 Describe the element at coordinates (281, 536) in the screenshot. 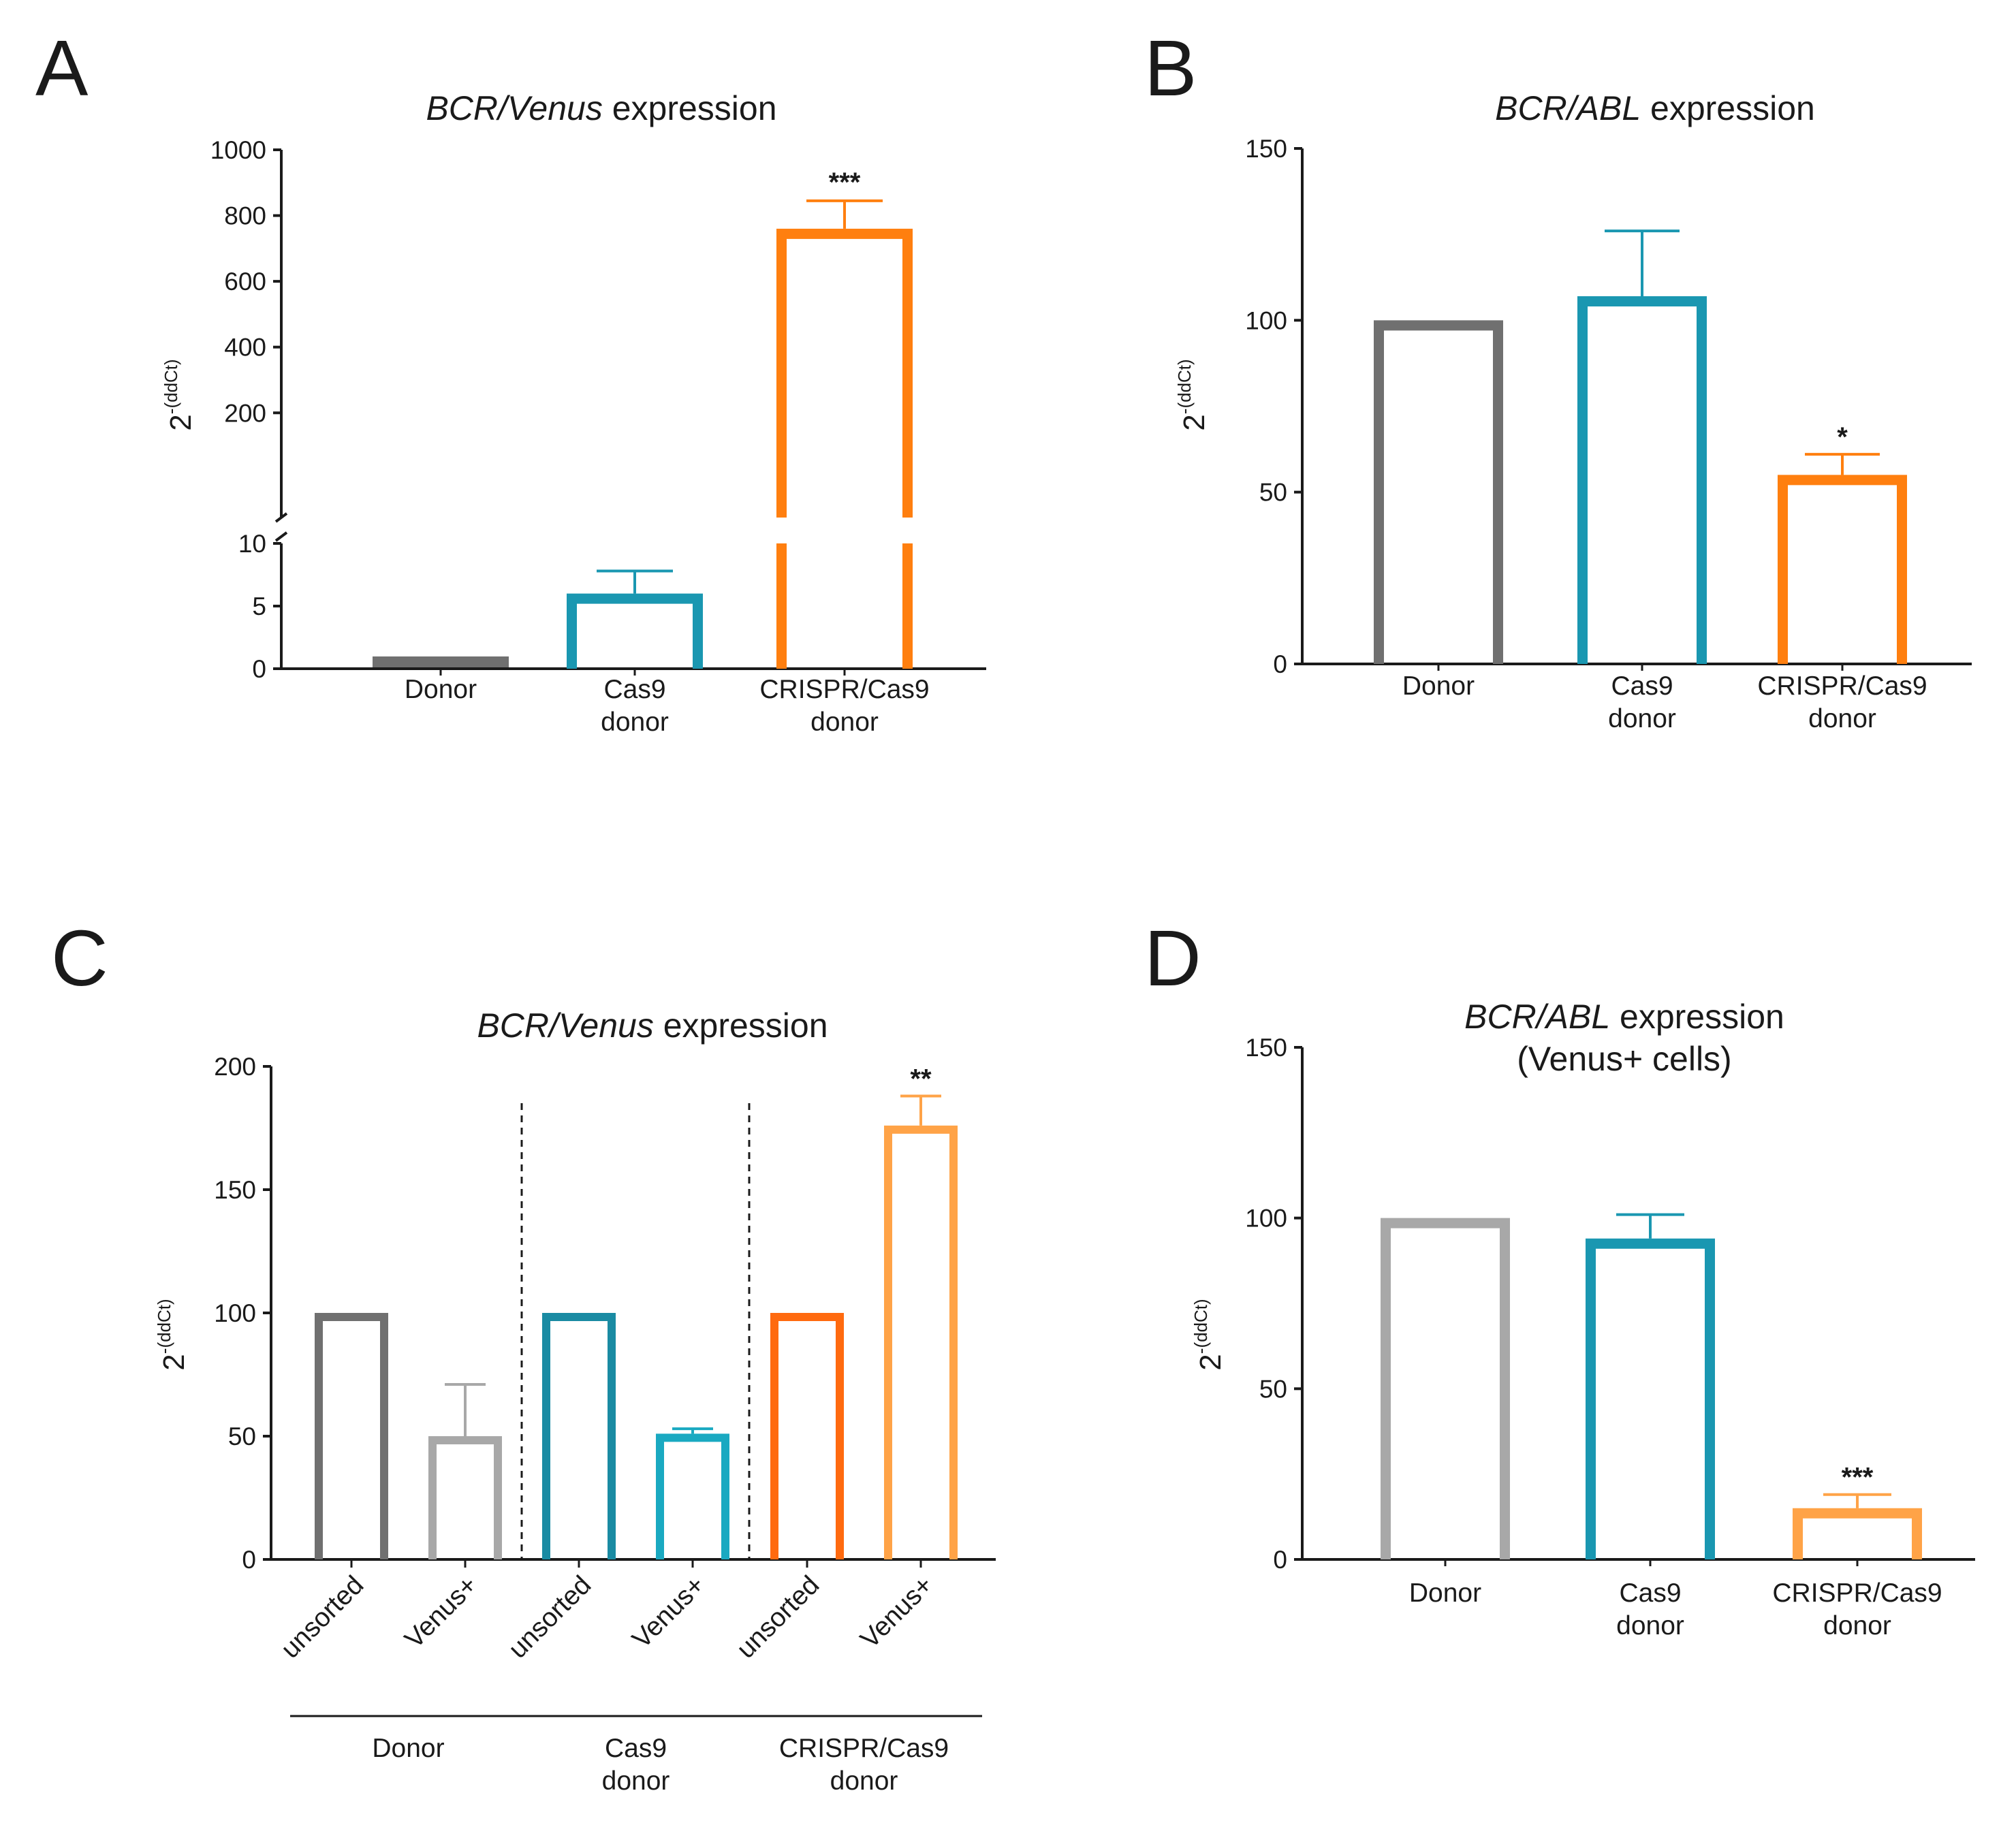

I see `panel-a-axis-break-mark-bottom` at that location.